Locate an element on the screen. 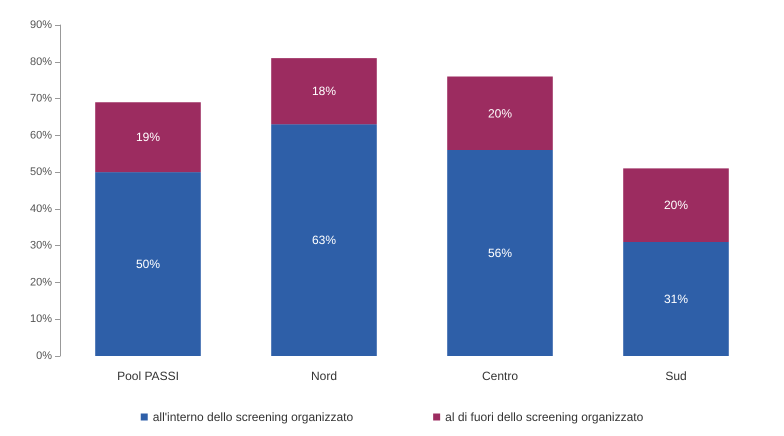 Image resolution: width=784 pixels, height=436 pixels. y-tick-label: 20% is located at coordinates (41, 282).